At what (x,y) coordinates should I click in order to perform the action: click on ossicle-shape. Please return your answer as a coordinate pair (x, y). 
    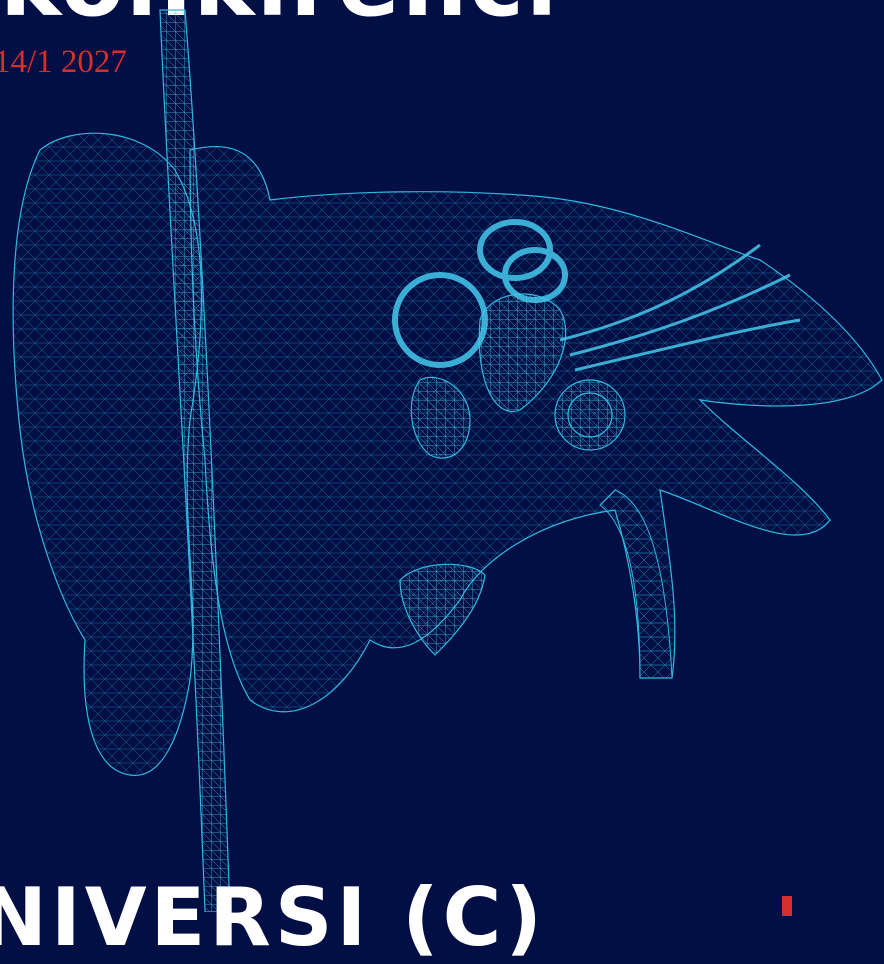
    Looking at the image, I should click on (440, 417).